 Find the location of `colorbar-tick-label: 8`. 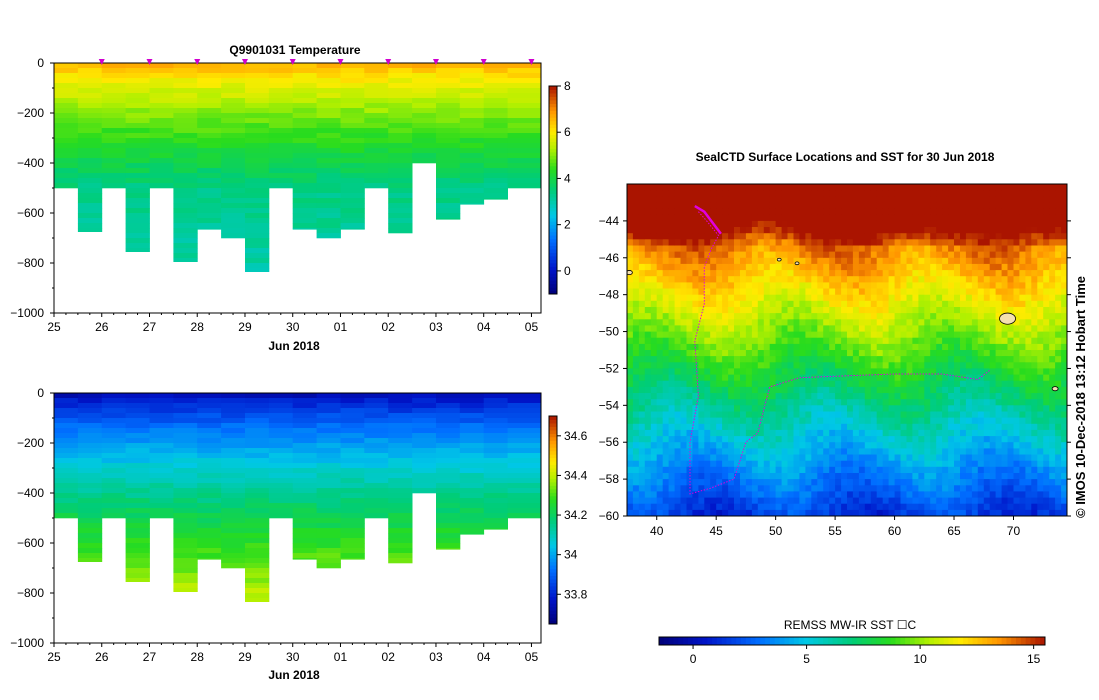

colorbar-tick-label: 8 is located at coordinates (567, 86).